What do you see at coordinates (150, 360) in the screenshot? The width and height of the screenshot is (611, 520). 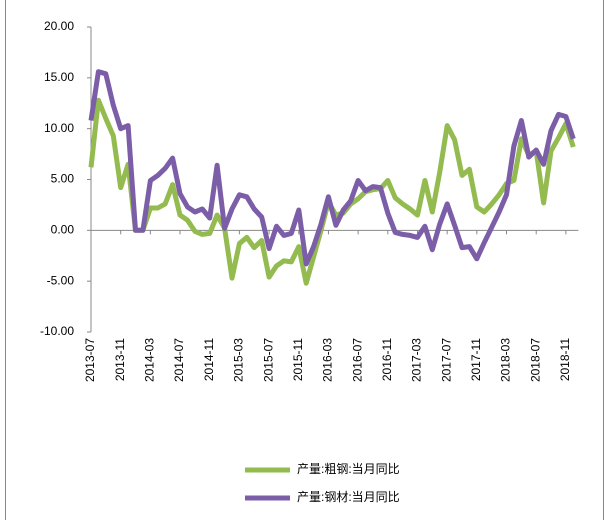 I see `x-tick-label: 2014-03` at bounding box center [150, 360].